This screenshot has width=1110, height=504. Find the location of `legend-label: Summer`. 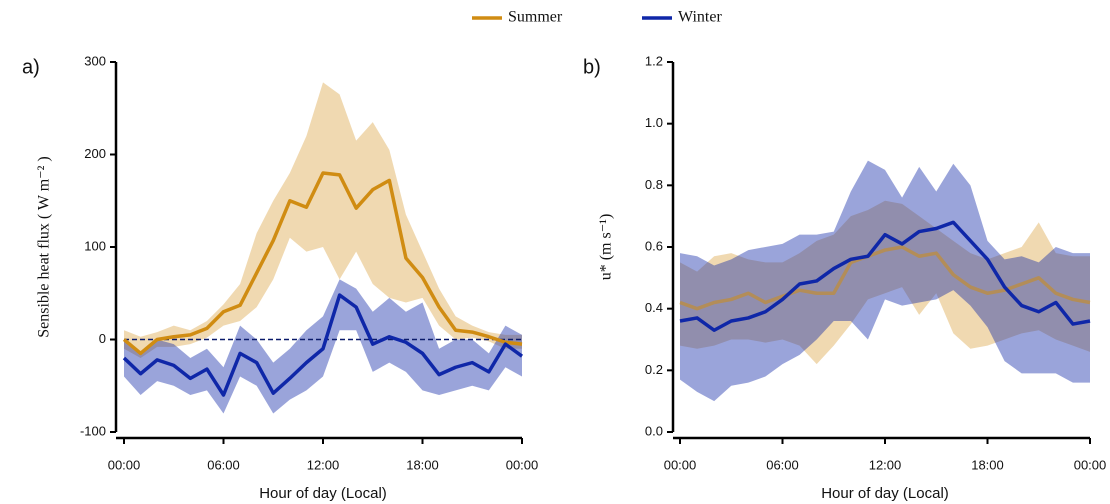

legend-label: Summer is located at coordinates (535, 17).